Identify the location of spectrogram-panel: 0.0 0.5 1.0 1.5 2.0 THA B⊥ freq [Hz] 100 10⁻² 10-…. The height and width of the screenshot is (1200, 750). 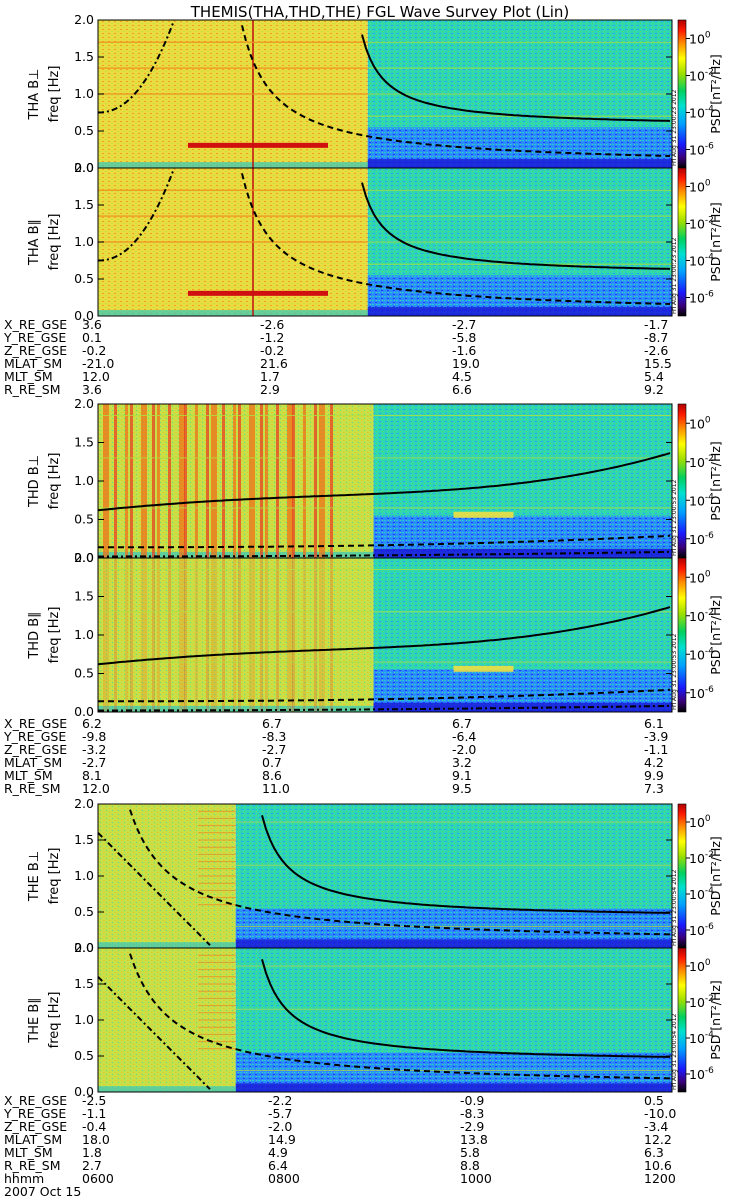
(375, 93).